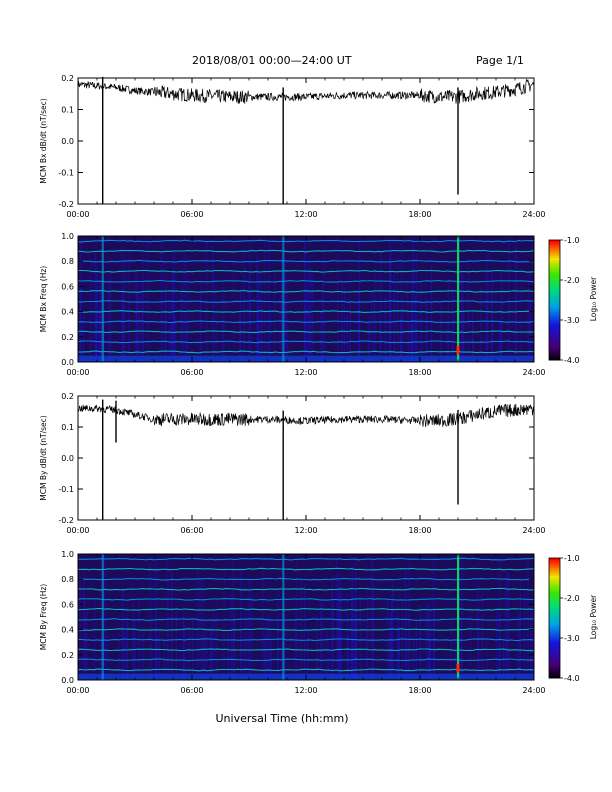  Describe the element at coordinates (67, 630) in the screenshot. I see `y-tick-label: 0.4` at that location.